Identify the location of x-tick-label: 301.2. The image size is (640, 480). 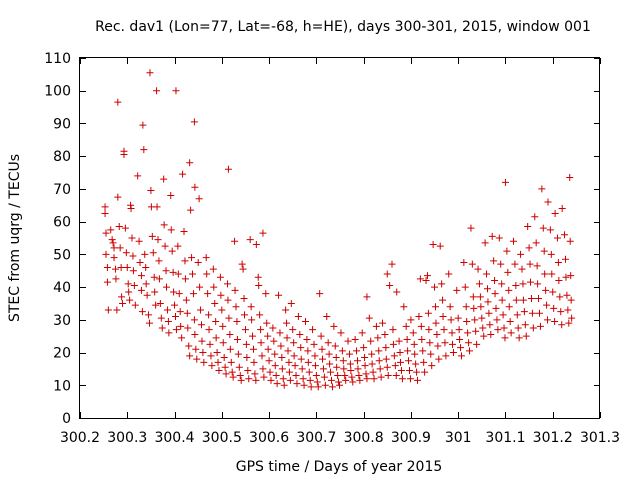
(553, 438).